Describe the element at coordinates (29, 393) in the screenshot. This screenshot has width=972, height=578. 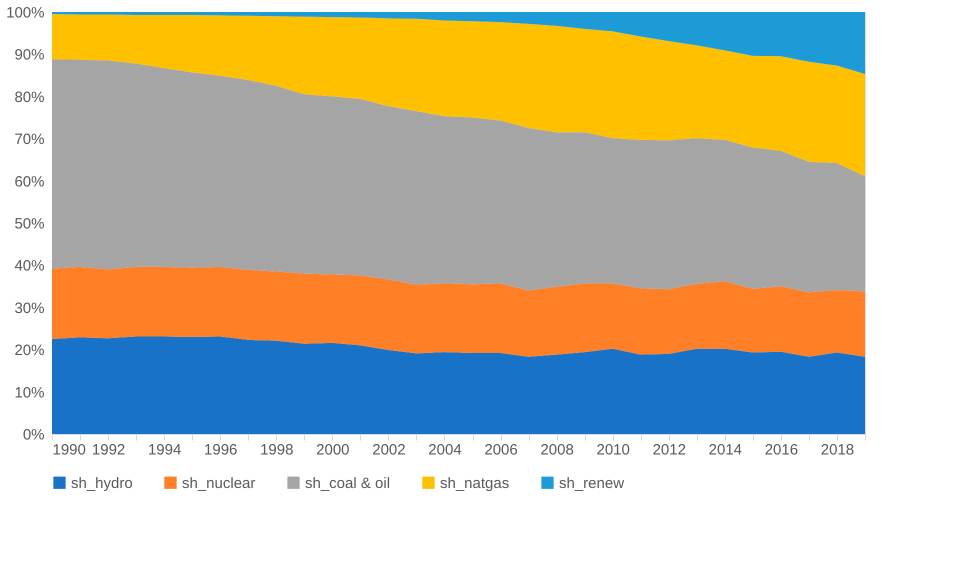
I see `y-tick-label: 10%` at that location.